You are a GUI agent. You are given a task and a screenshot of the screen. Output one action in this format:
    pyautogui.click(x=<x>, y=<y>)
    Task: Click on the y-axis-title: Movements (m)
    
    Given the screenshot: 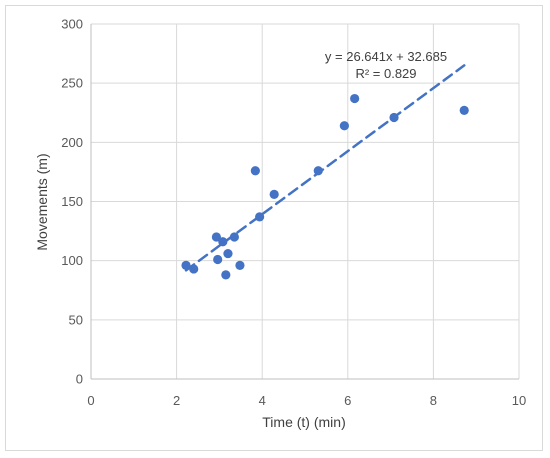 What is the action you would take?
    pyautogui.click(x=42, y=201)
    